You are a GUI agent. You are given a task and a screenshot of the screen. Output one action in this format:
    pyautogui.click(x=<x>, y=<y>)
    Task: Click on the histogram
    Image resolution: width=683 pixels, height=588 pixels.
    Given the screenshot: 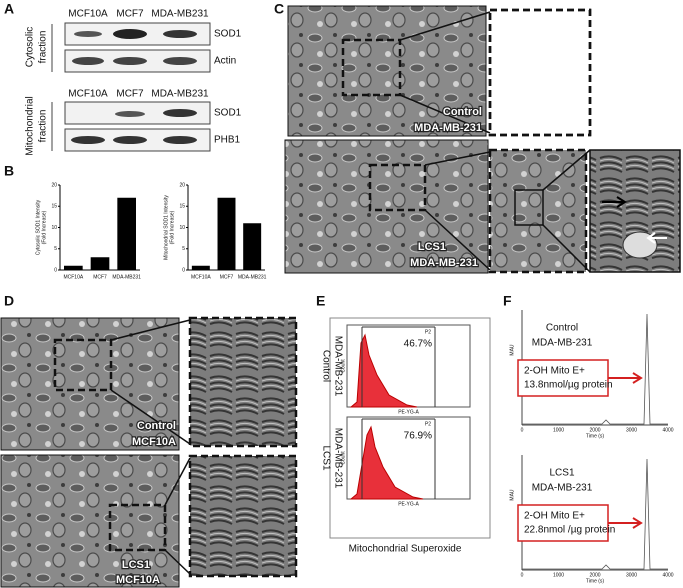 What is the action you would take?
    pyautogui.click(x=383, y=370)
    